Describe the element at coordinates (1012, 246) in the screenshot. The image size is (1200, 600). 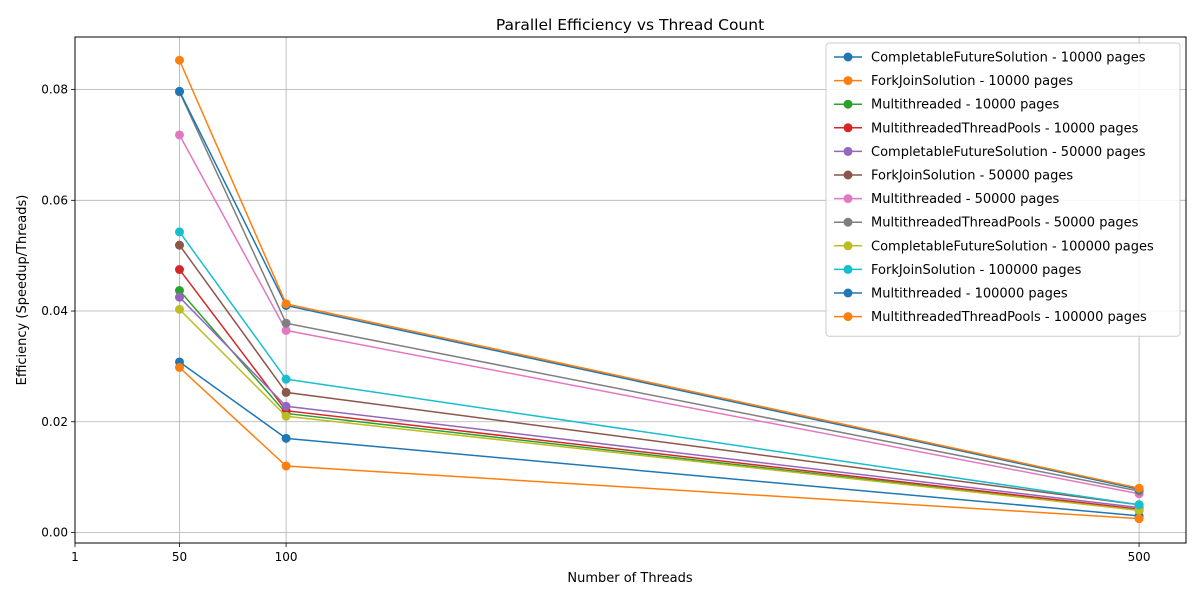
I see `legend-label: CompletableFutureSolution - 100000 pages` at that location.